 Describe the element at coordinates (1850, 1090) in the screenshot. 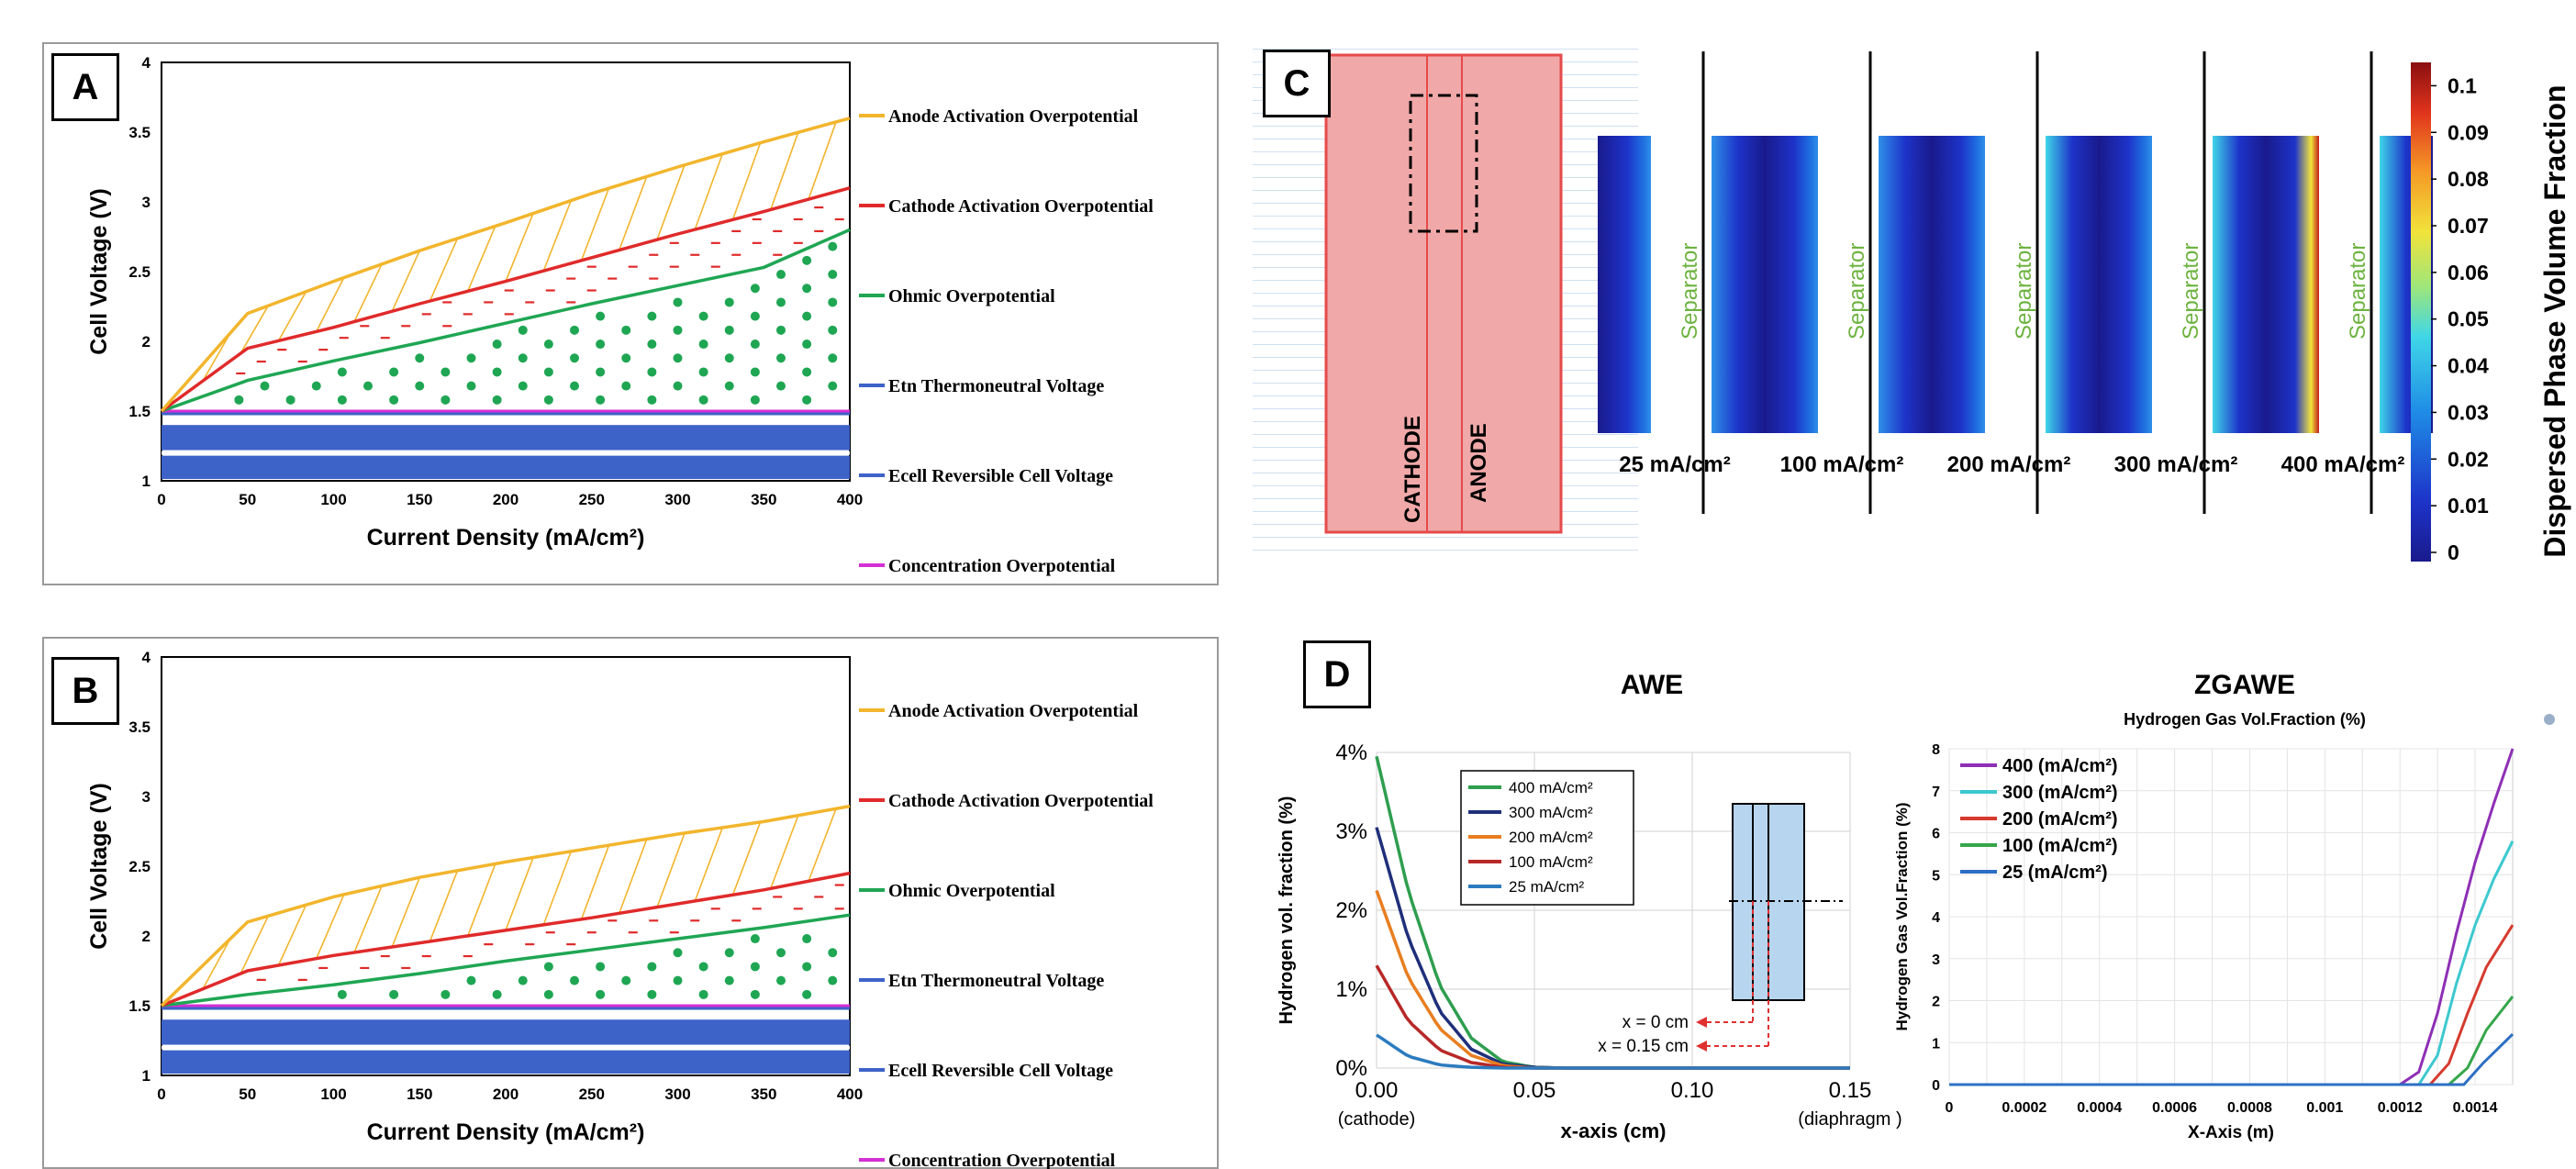

I see `x-tick-label: 0.15` at that location.